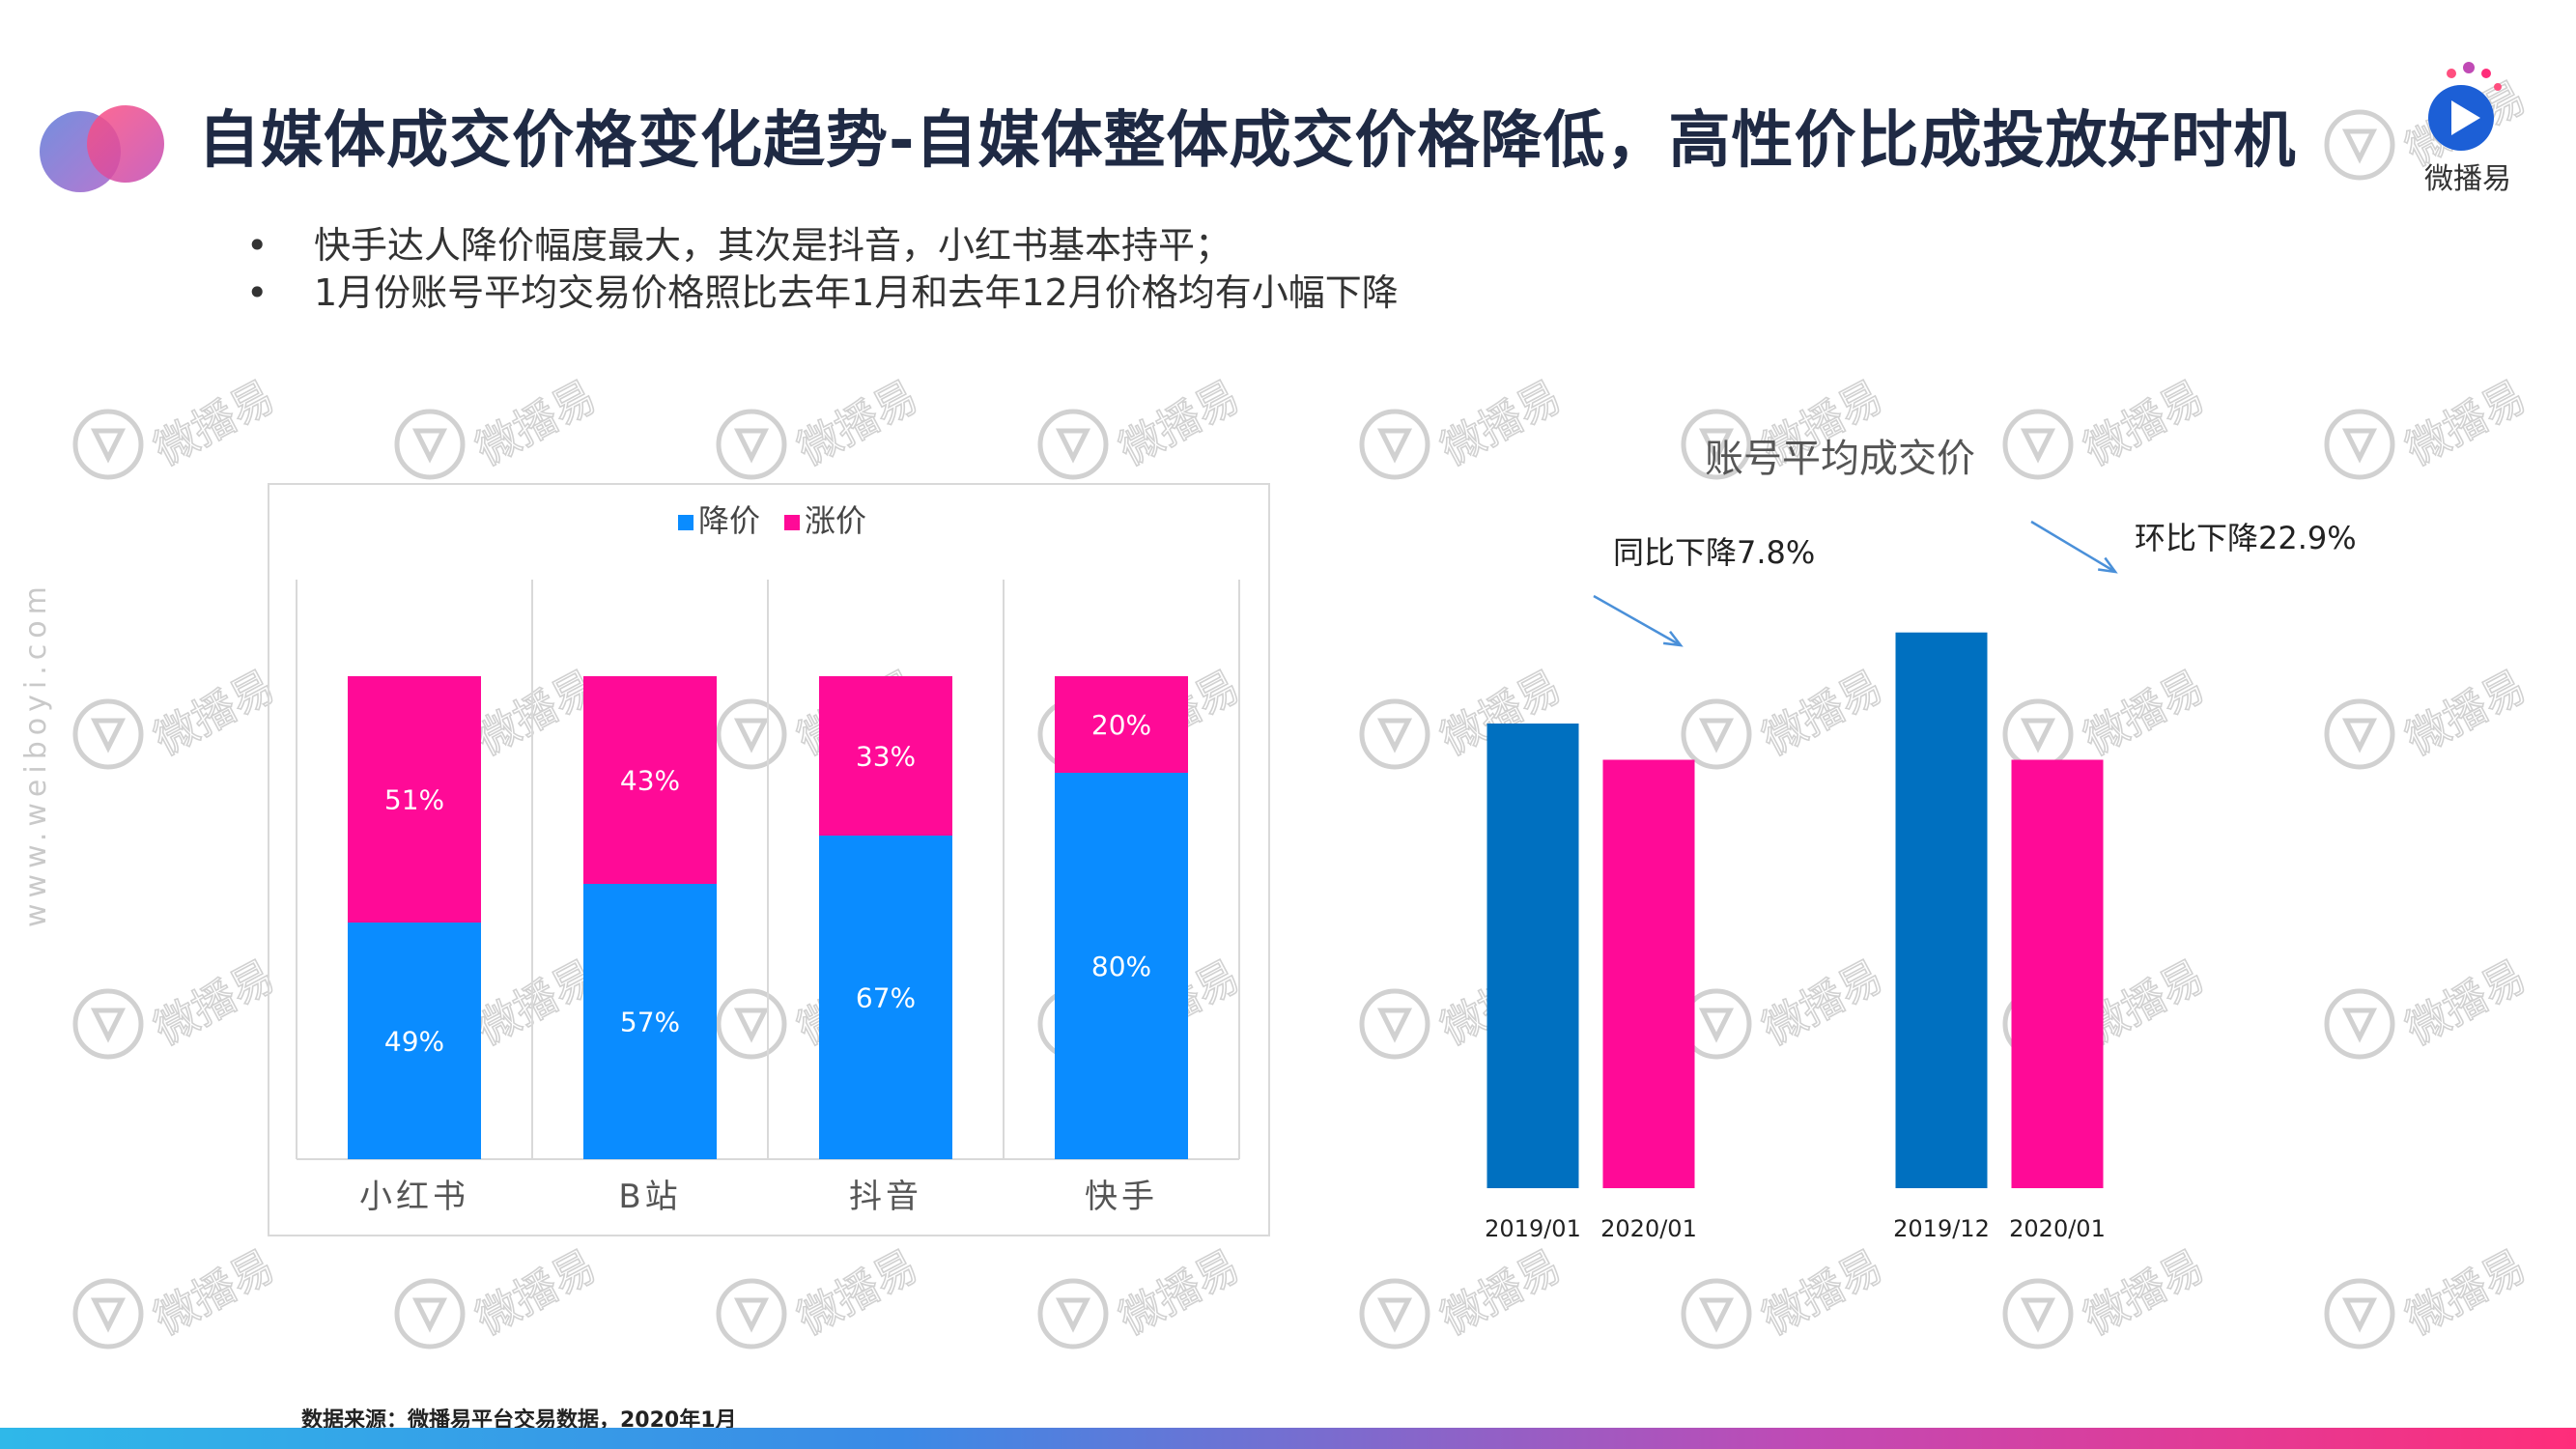  Describe the element at coordinates (729, 520) in the screenshot. I see `legend-label-down: 降价` at that location.